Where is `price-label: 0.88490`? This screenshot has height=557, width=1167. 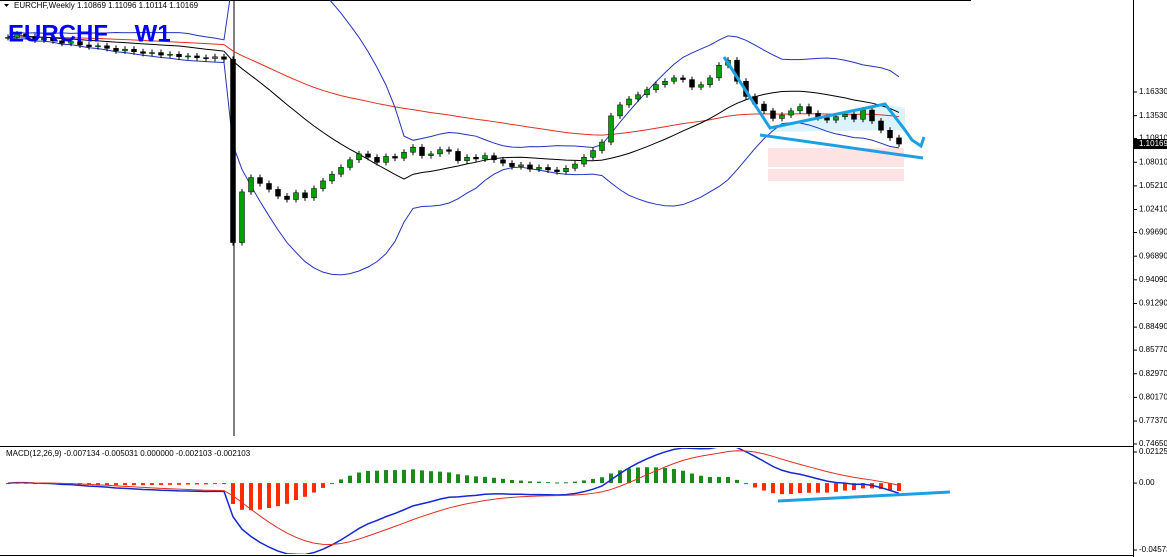 price-label: 0.88490 is located at coordinates (1153, 326).